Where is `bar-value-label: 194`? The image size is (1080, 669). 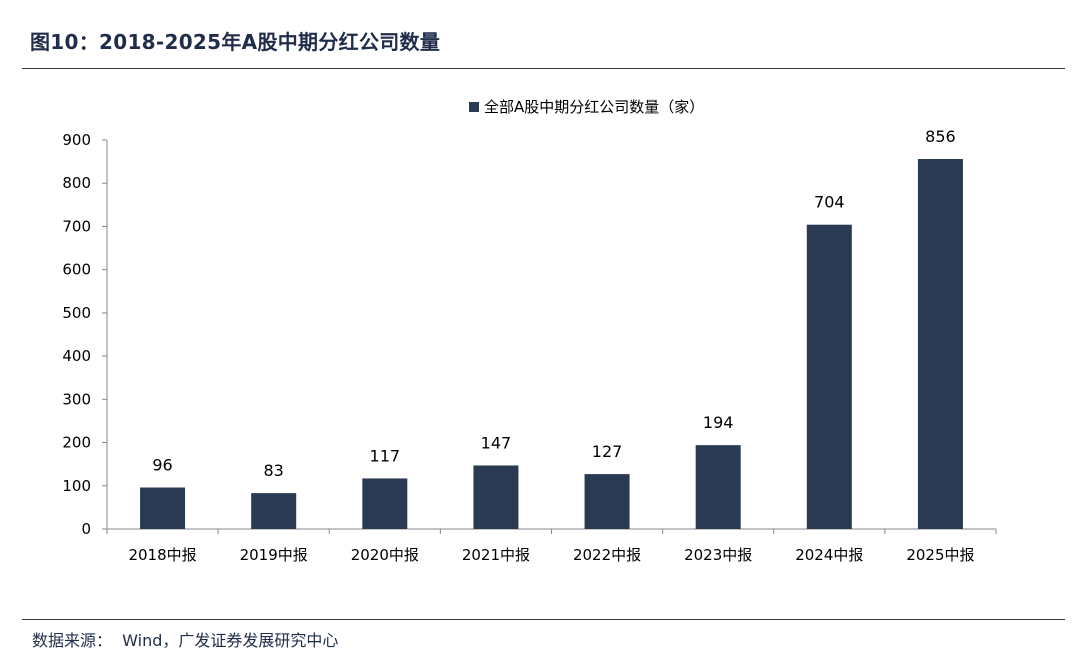 bar-value-label: 194 is located at coordinates (718, 422).